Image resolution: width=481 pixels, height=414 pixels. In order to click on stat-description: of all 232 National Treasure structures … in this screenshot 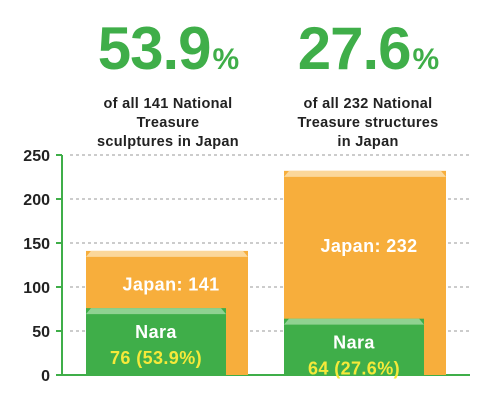, I will do `click(368, 123)`.